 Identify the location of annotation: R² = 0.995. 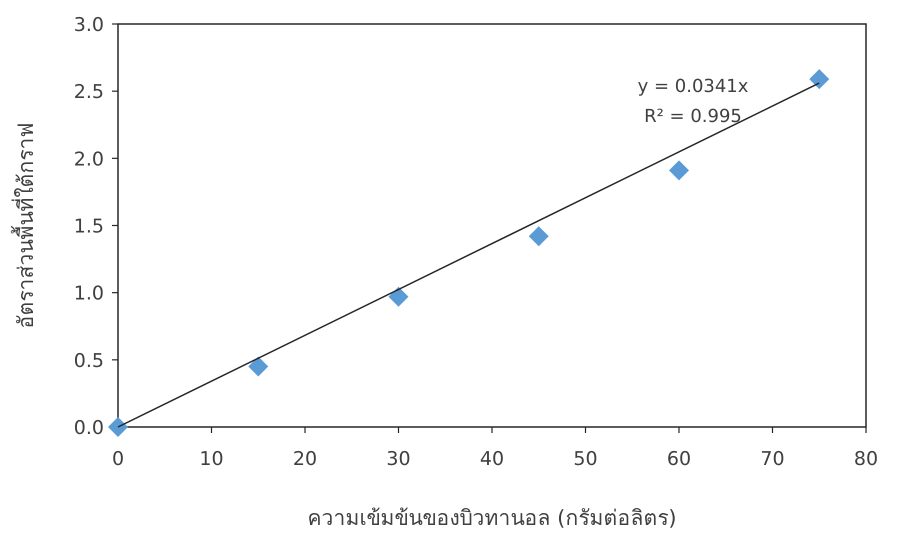
(693, 116).